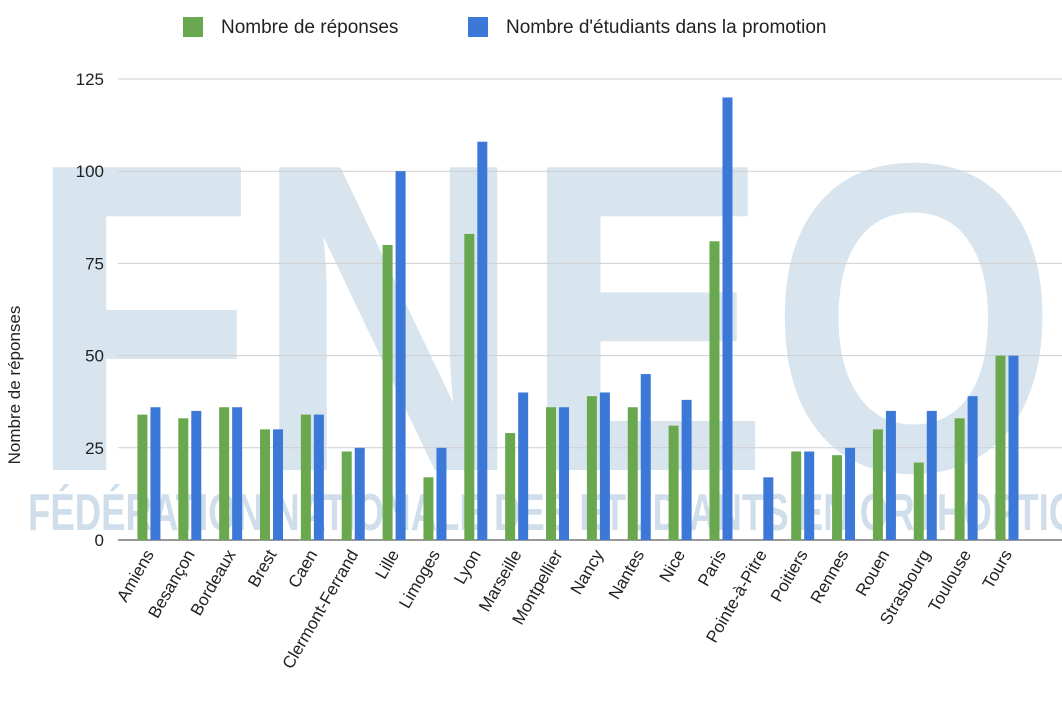 The width and height of the screenshot is (1062, 706). What do you see at coordinates (94, 448) in the screenshot?
I see `y-tick-label: 25` at bounding box center [94, 448].